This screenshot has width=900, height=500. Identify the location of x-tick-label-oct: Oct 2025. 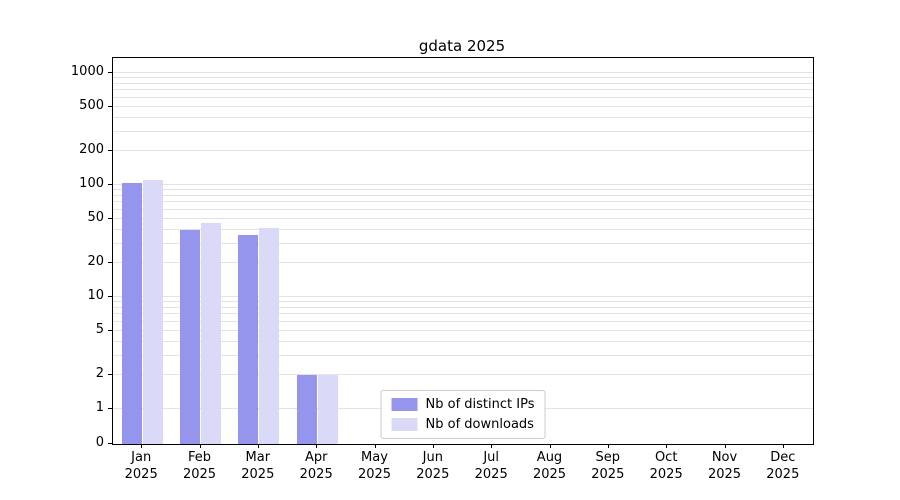
(666, 466).